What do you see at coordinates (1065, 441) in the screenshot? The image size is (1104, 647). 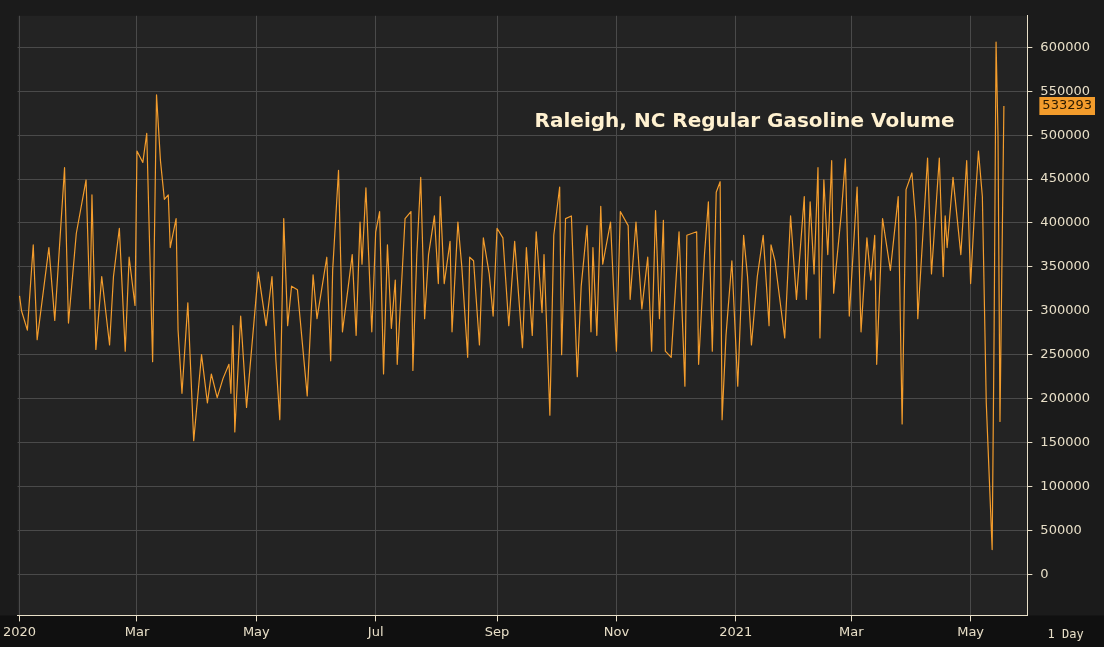 I see `y-tick-label: 150000` at bounding box center [1065, 441].